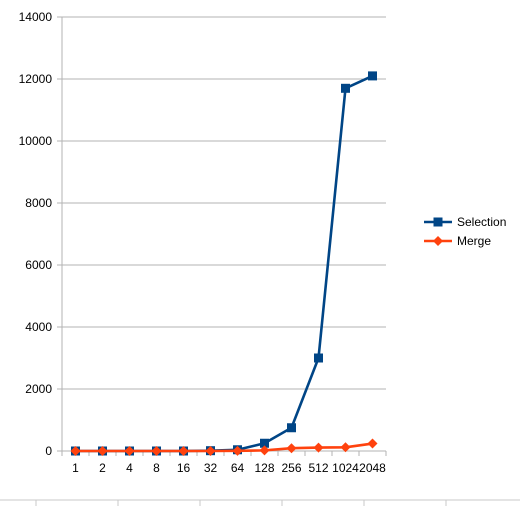  What do you see at coordinates (38, 389) in the screenshot?
I see `y-tick-label: 2000` at bounding box center [38, 389].